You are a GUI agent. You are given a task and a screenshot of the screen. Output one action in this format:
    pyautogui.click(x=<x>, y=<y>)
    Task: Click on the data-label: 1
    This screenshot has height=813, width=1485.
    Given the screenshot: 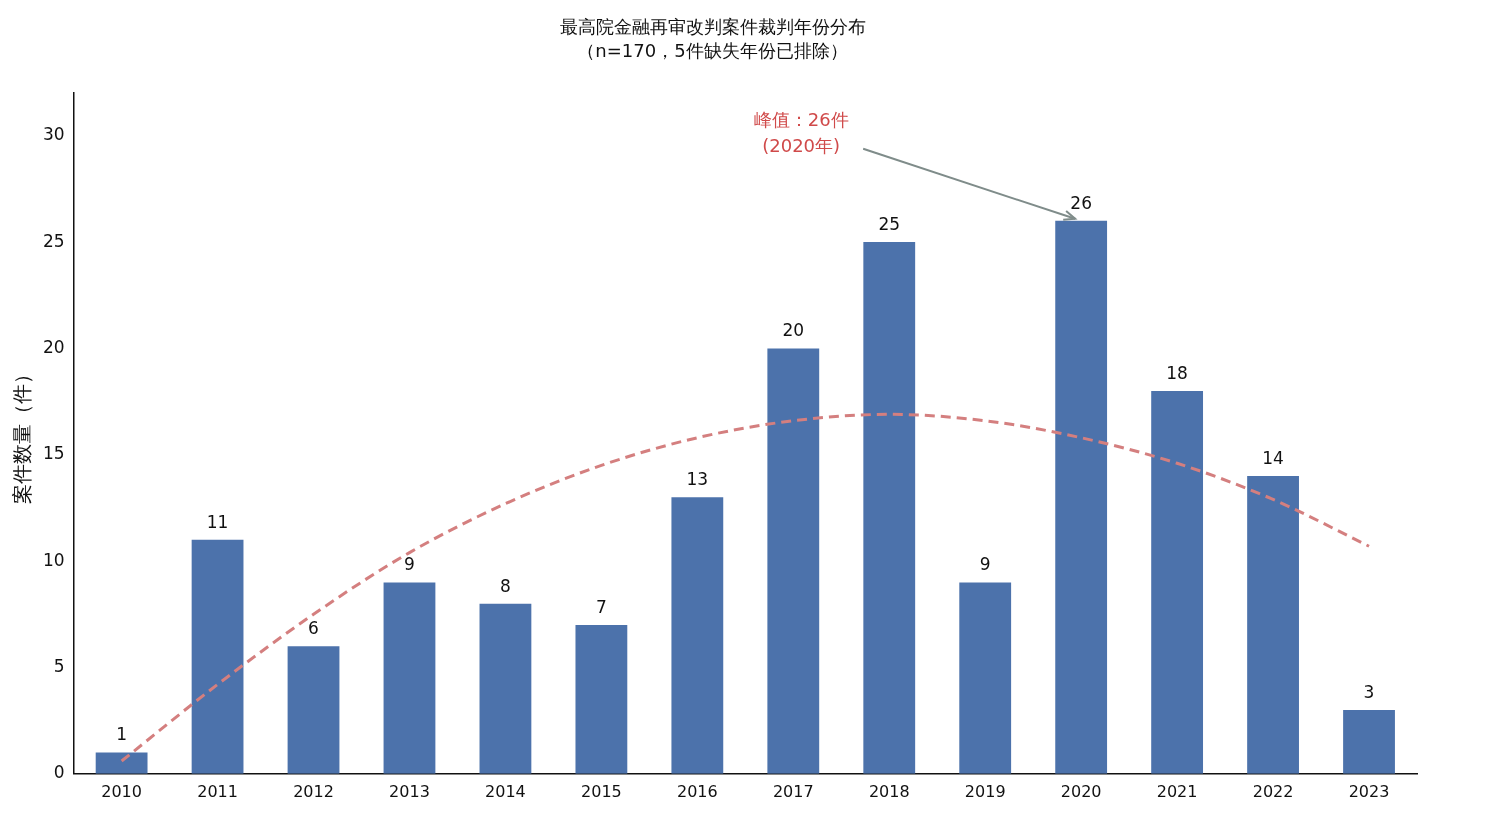 What is the action you would take?
    pyautogui.click(x=122, y=734)
    